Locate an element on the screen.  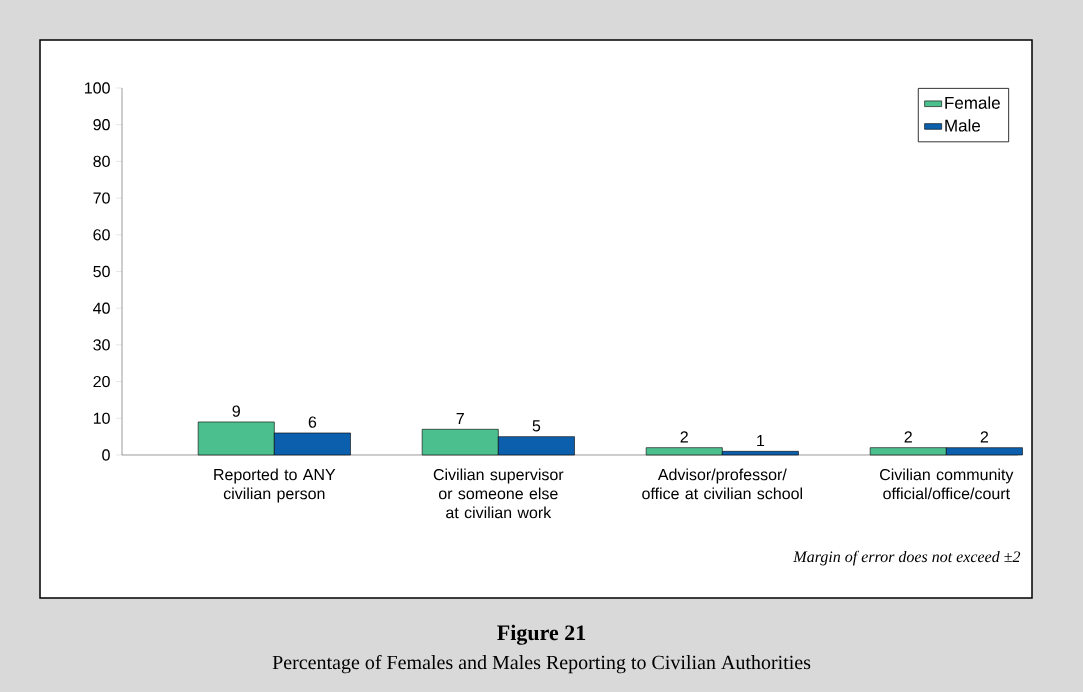
data-label: 6 is located at coordinates (312, 422).